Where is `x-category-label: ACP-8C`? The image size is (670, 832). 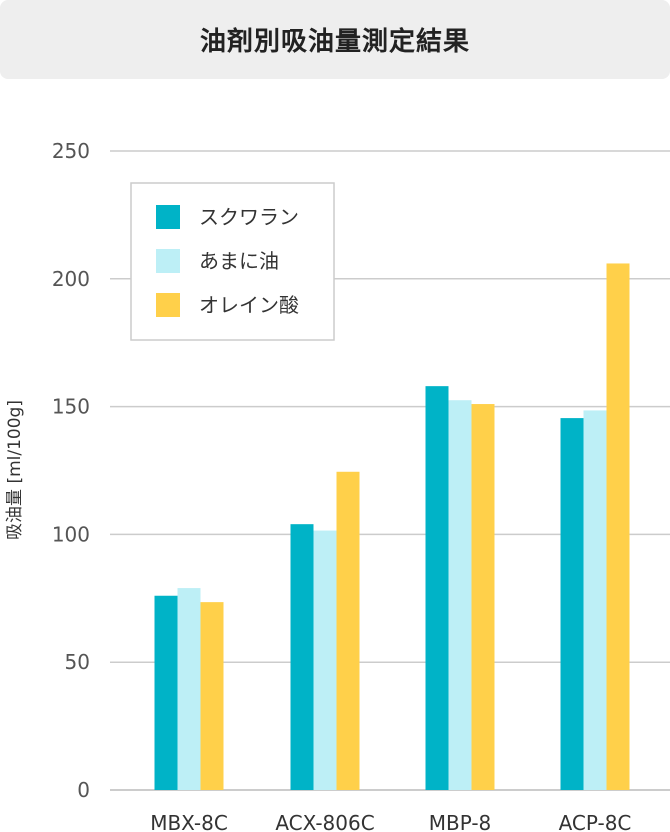
x-category-label: ACP-8C is located at coordinates (595, 821).